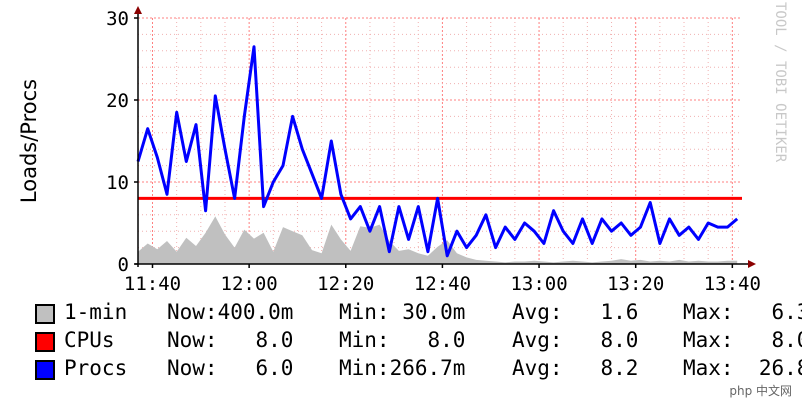  What do you see at coordinates (742, 368) in the screenshot?
I see `legend-max-value: Max: 26.8` at bounding box center [742, 368].